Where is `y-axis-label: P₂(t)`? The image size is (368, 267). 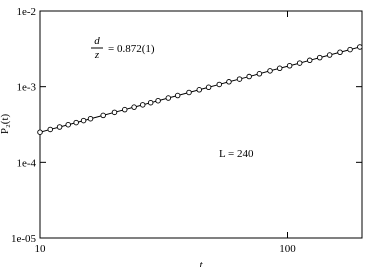
y-axis-label: P₂(t) is located at coordinates (5, 124).